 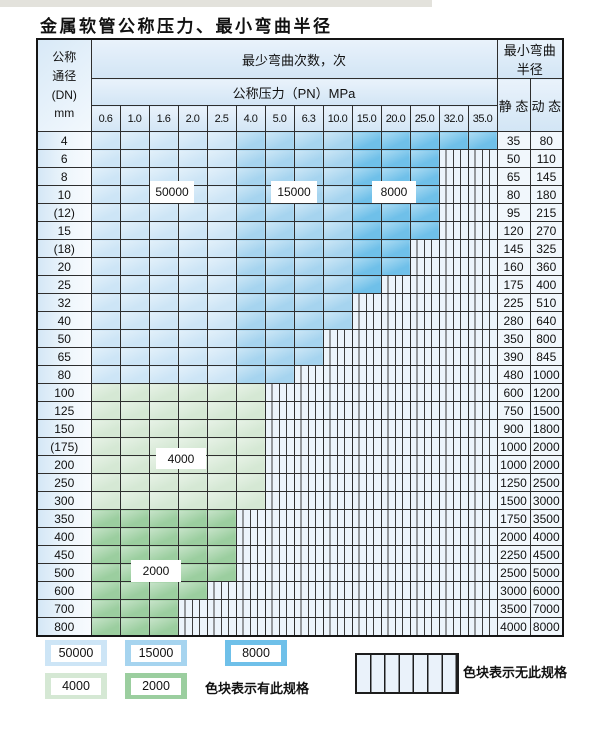 I want to click on dynamic-value: 1200, so click(x=546, y=392).